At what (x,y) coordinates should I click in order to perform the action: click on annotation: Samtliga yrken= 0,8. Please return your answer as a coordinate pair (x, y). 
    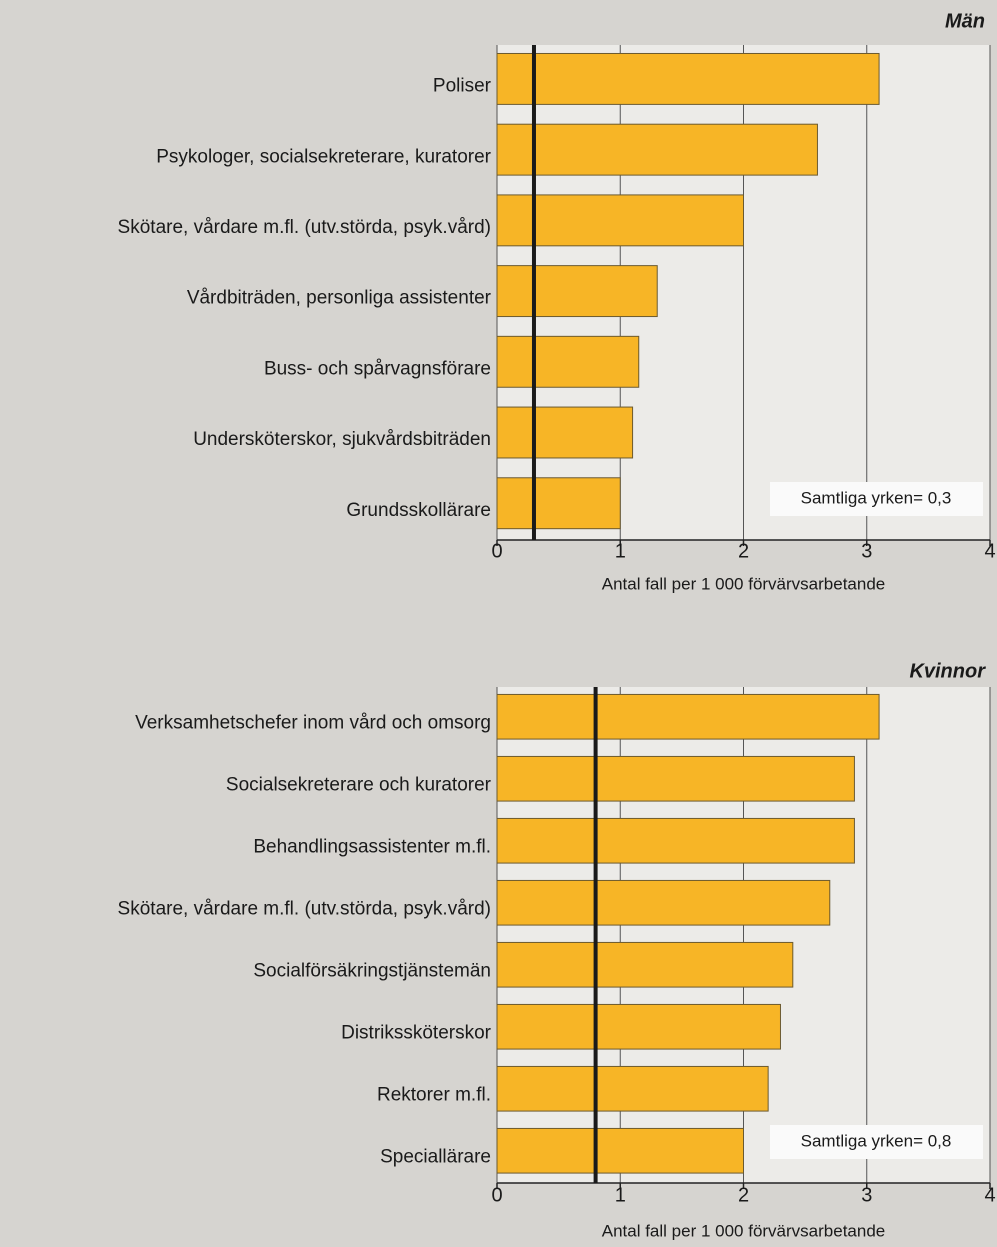
    Looking at the image, I should click on (876, 1140).